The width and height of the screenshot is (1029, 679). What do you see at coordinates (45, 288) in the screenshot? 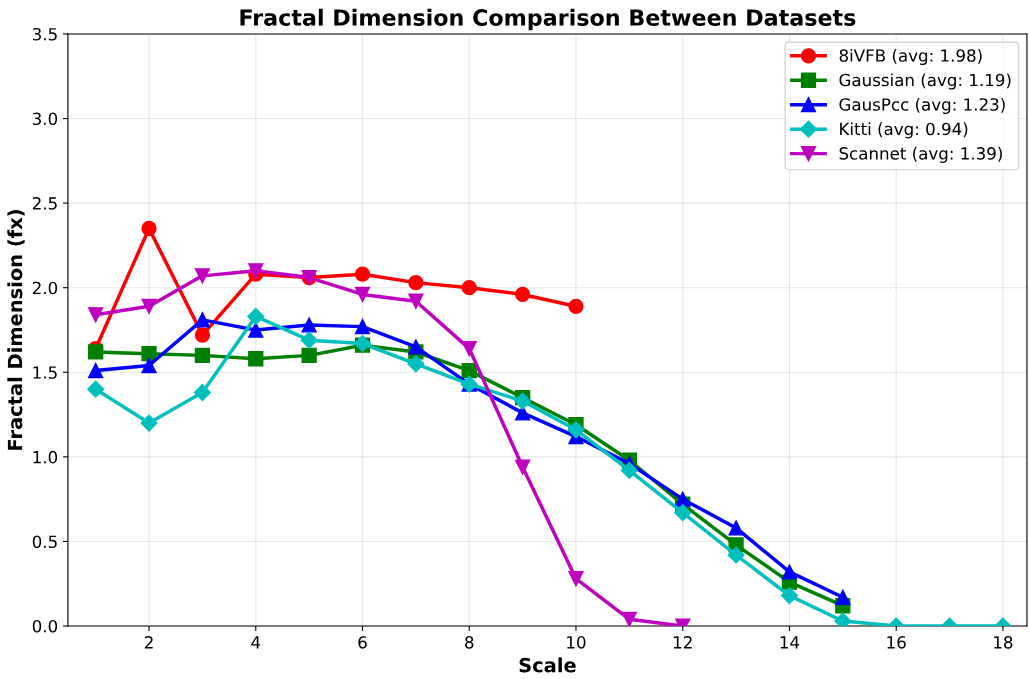
I see `y-tick-label: 2.0` at bounding box center [45, 288].